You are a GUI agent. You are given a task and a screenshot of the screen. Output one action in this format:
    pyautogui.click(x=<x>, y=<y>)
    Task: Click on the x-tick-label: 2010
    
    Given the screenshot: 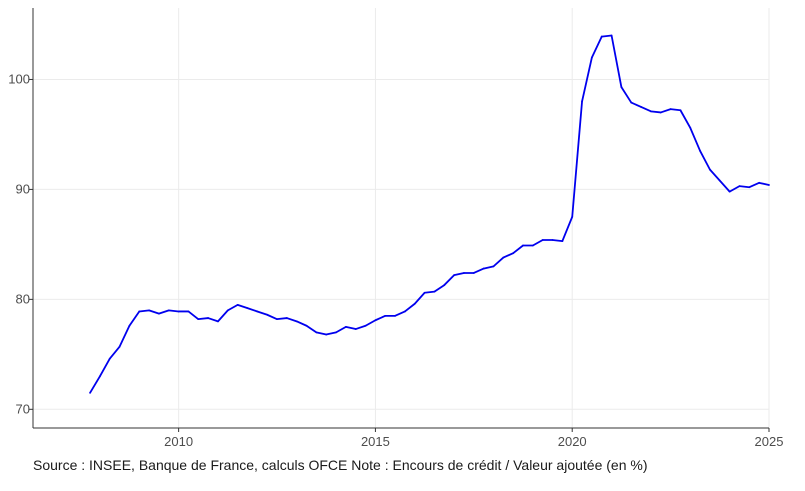 What is the action you would take?
    pyautogui.click(x=178, y=441)
    